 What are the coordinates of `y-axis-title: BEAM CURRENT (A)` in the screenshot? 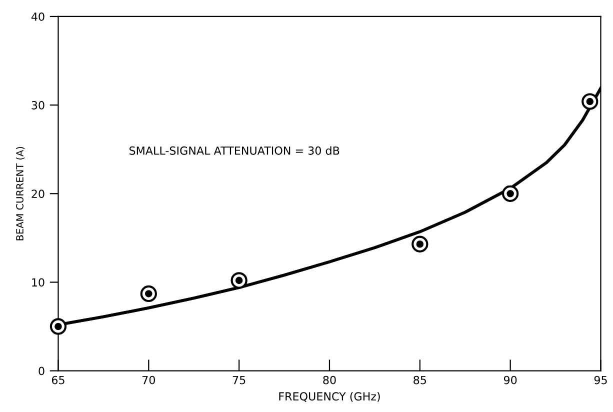 It's located at (20, 193).